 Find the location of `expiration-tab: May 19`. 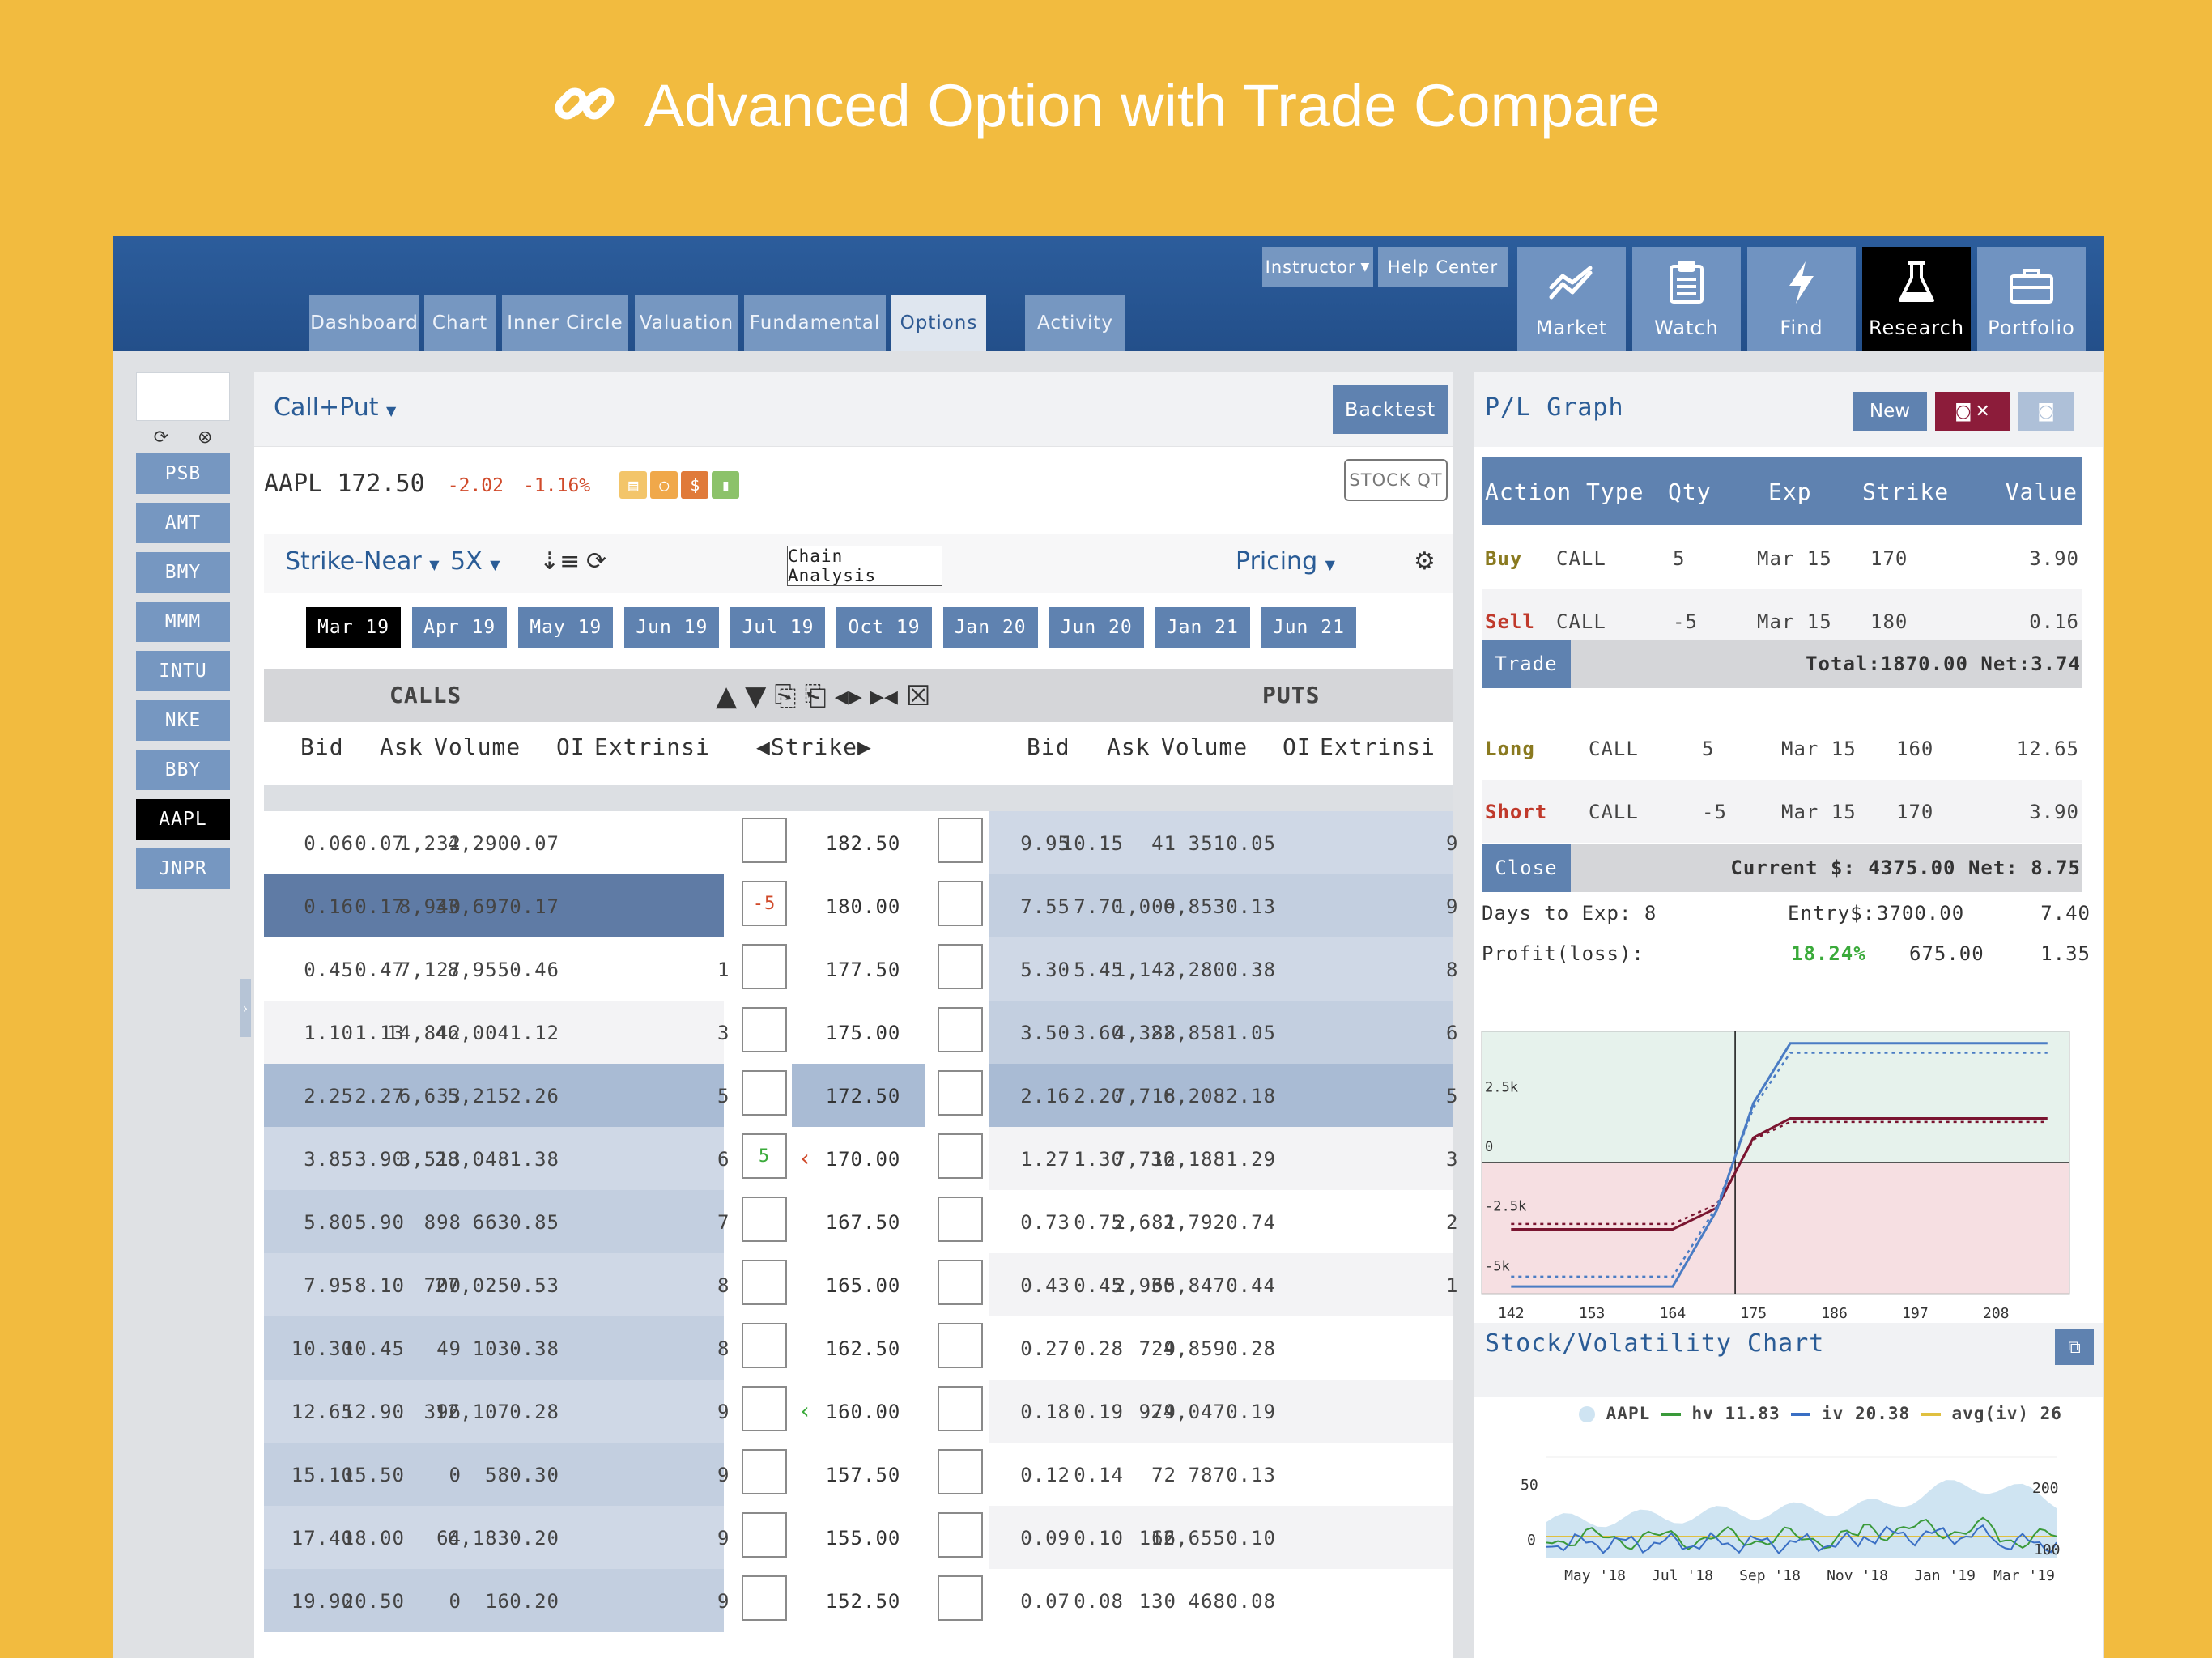

expiration-tab: May 19 is located at coordinates (566, 627).